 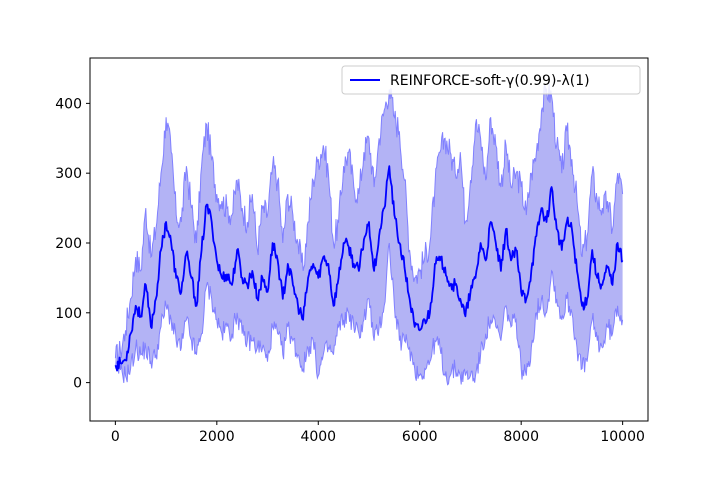 I want to click on y-tick-label: 0, so click(x=77, y=384).